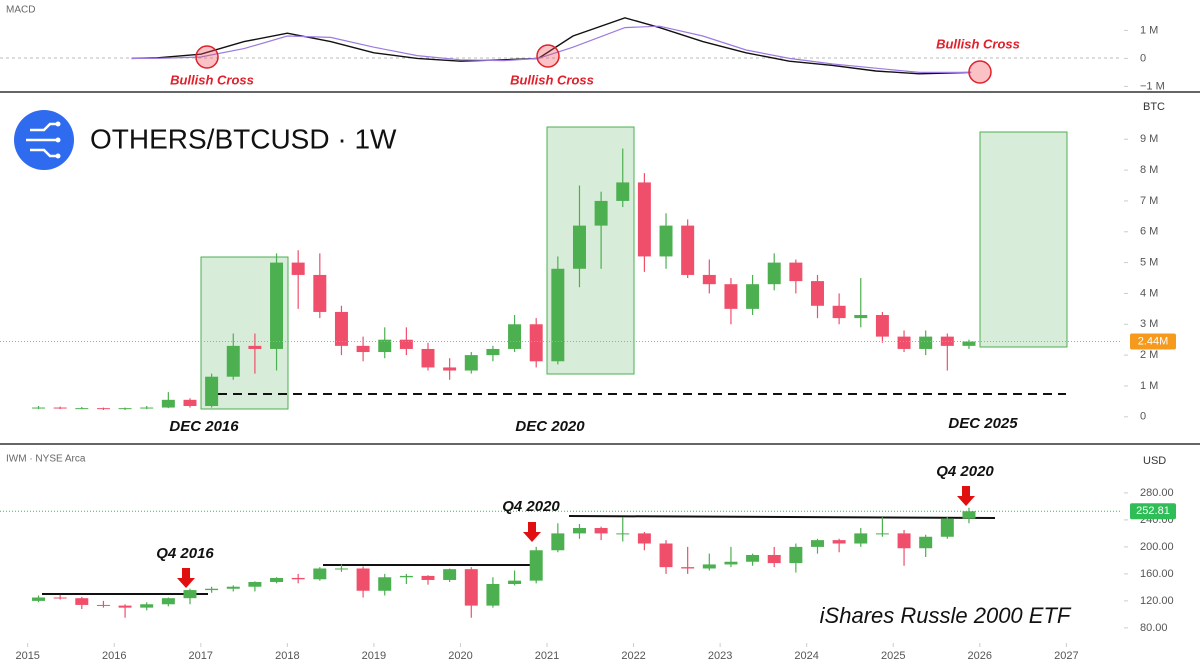  I want to click on axis-unit: BTC, so click(1154, 107).